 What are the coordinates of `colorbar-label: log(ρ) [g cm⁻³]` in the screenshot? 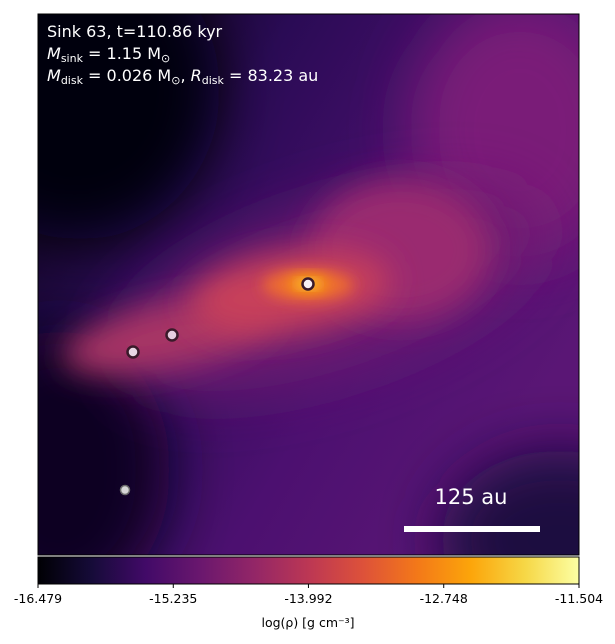 It's located at (307, 622).